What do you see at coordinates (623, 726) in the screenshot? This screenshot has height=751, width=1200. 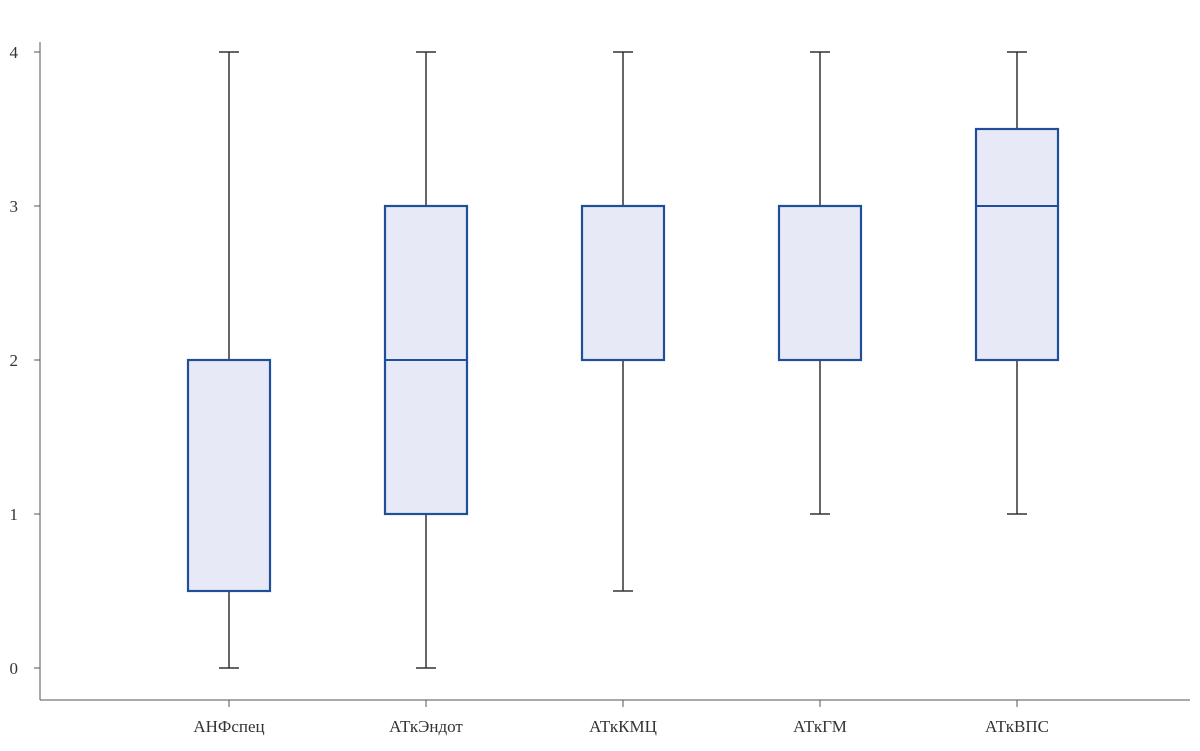 I see `x-tick-label: АТкКМЦ` at bounding box center [623, 726].